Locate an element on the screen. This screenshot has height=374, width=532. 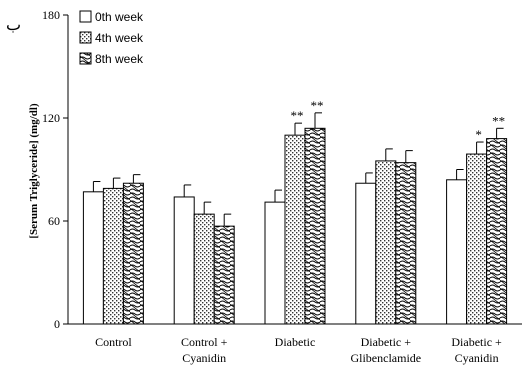
significance-marker: * is located at coordinates (478, 134).